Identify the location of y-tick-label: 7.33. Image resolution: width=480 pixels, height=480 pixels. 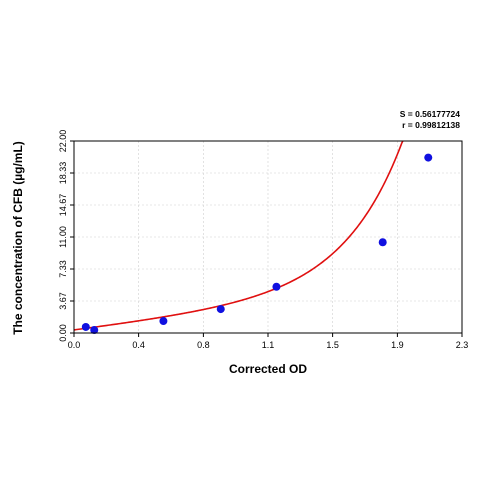
(63, 269).